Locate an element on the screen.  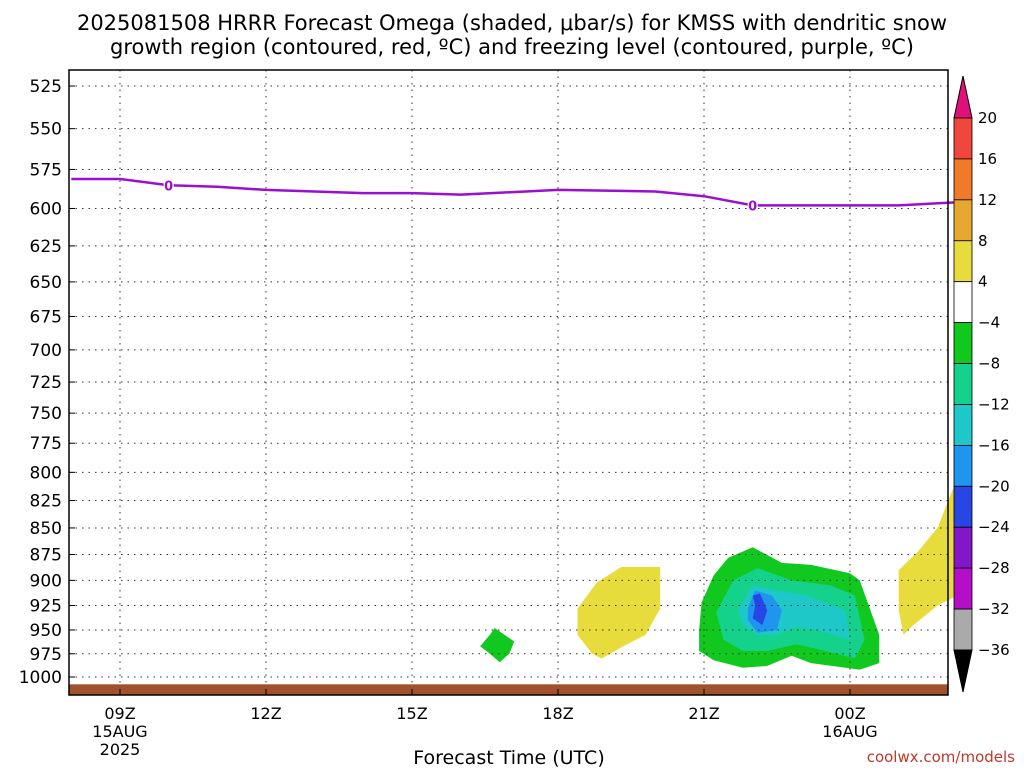
y-tick-label-875: 875 is located at coordinates (46, 556).